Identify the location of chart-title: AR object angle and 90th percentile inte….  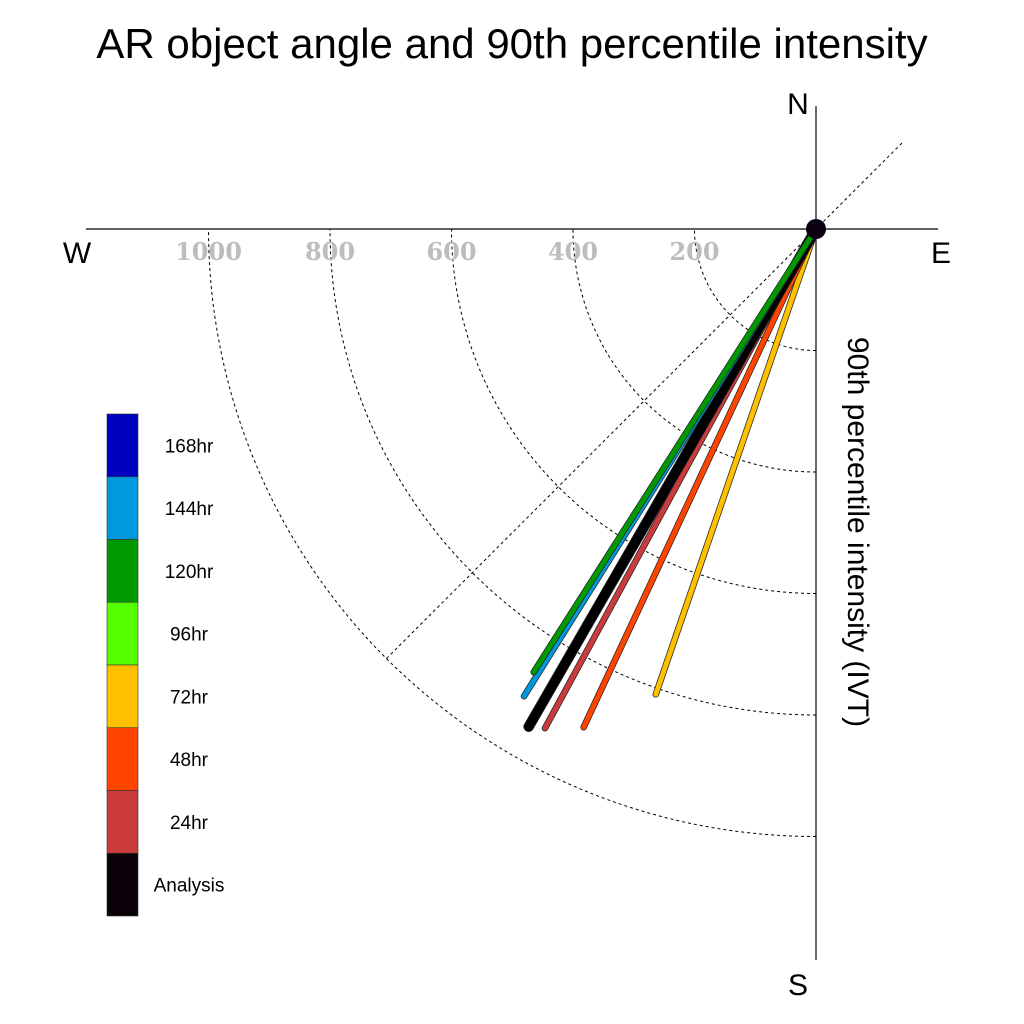
(511, 43).